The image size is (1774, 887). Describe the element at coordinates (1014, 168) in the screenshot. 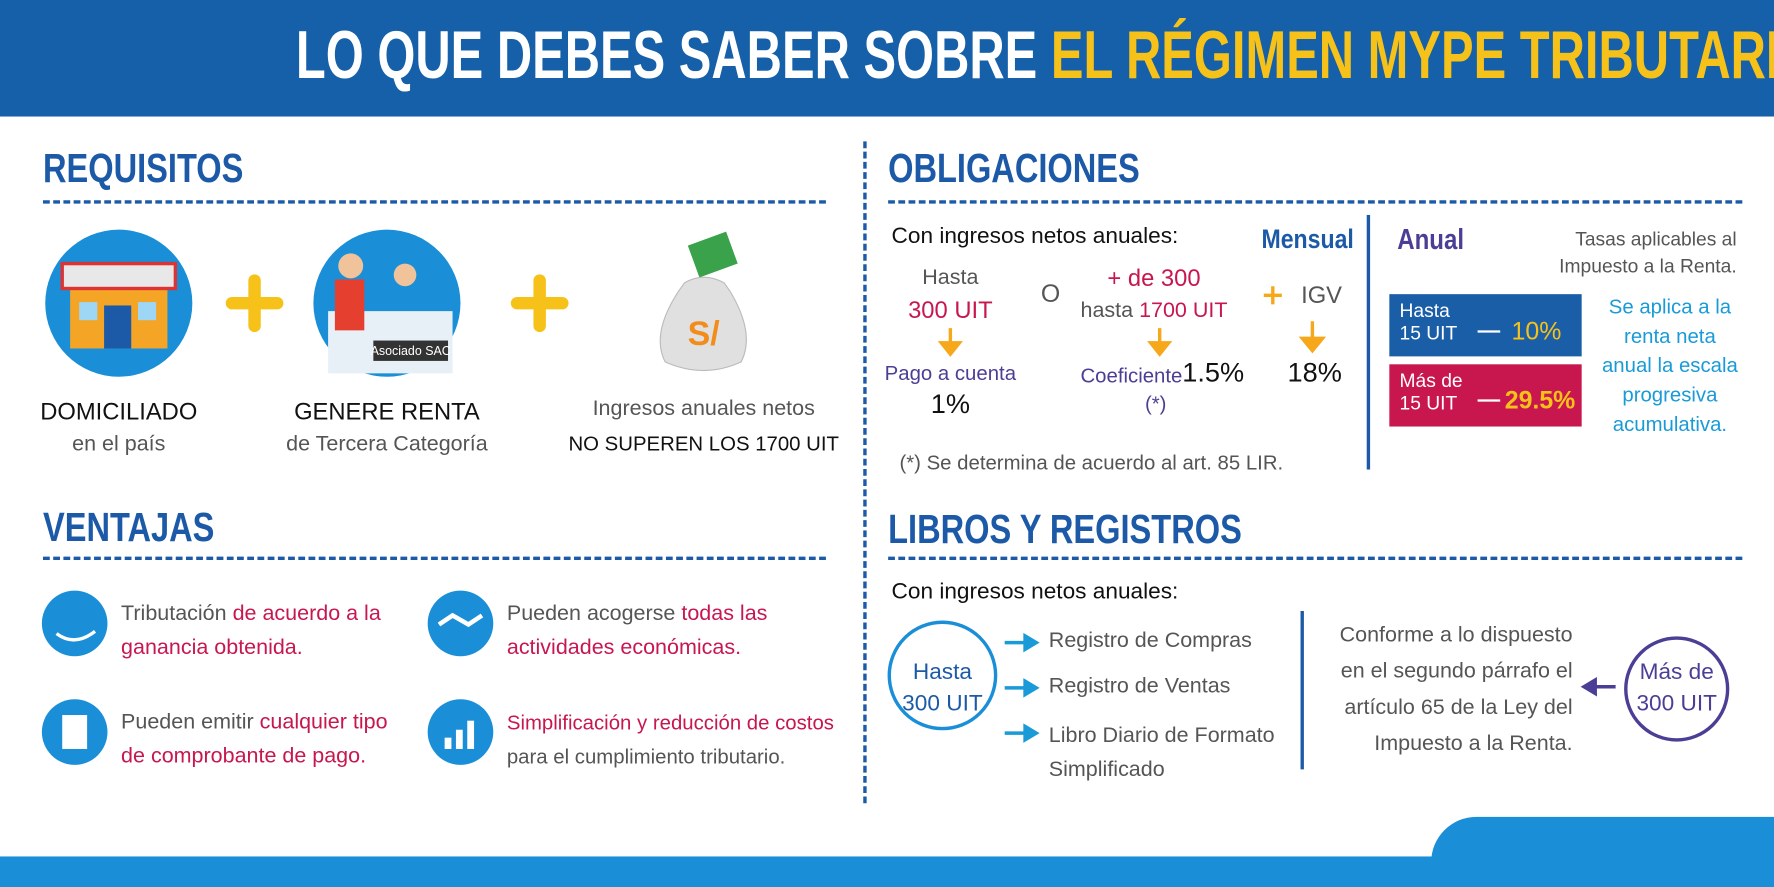

I see `section-title: OBLIGACIONES` at that location.